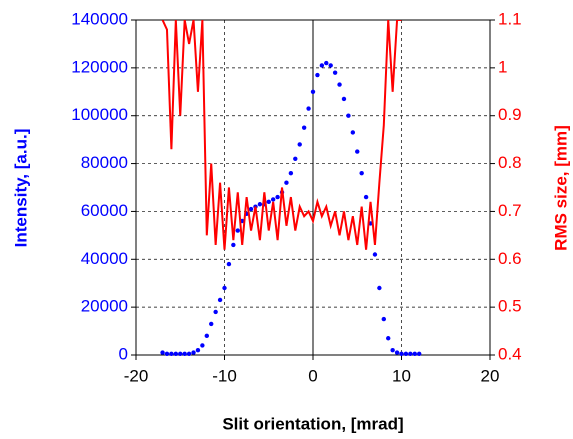  Describe the element at coordinates (510, 306) in the screenshot. I see `y2-tick-label: 0.5` at that location.